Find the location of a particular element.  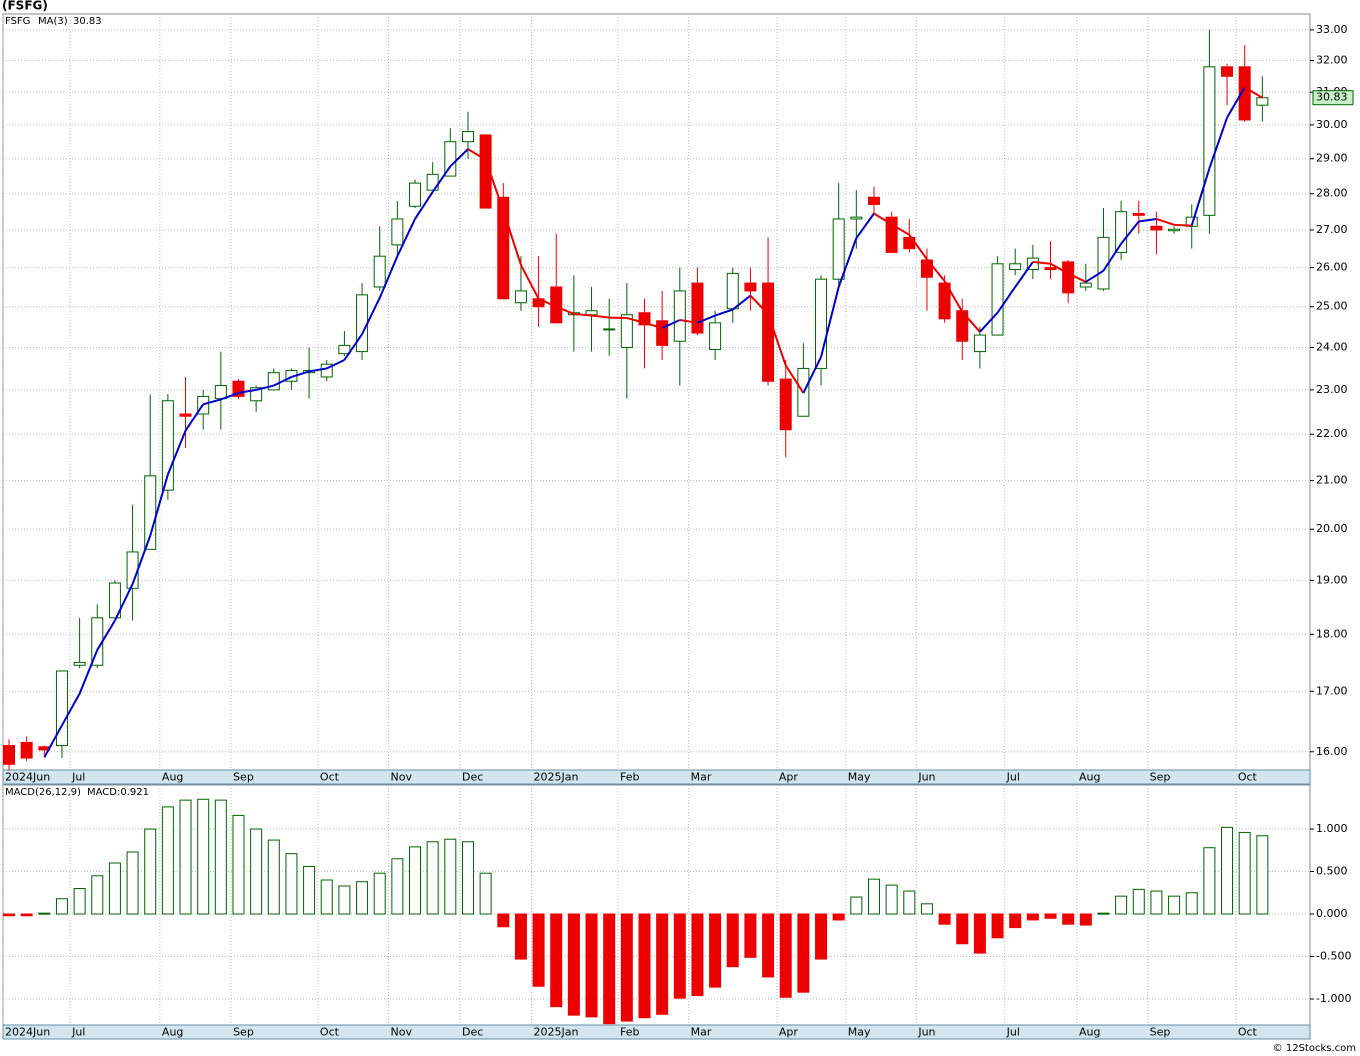

legend-macd-value: MACD:0.921 is located at coordinates (118, 792).